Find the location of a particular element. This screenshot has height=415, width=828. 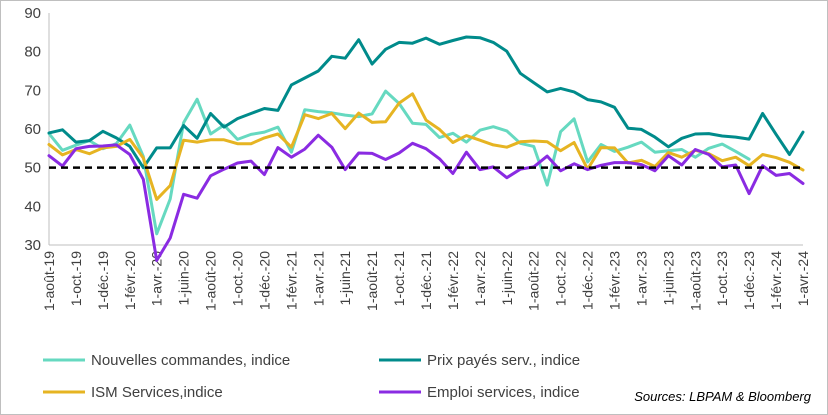

y-tick-label: 40 is located at coordinates (32, 206).